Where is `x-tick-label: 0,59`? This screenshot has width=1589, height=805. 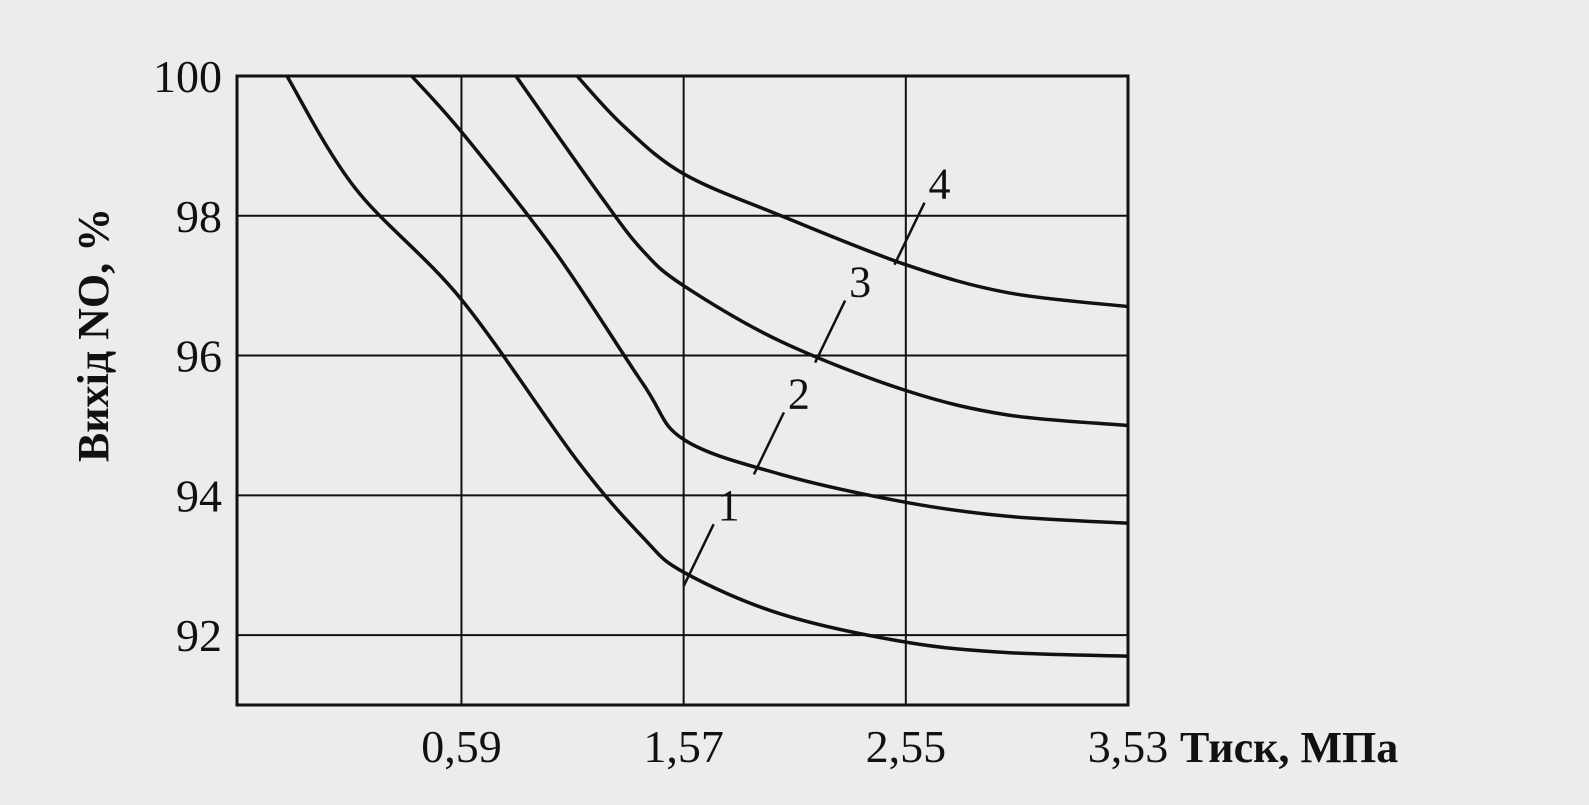 x-tick-label: 0,59 is located at coordinates (461, 746).